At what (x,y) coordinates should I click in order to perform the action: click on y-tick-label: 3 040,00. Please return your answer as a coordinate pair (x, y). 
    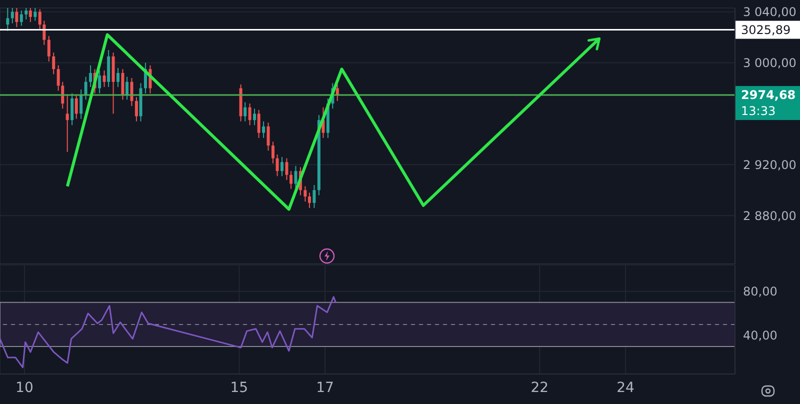
    Looking at the image, I should click on (769, 12).